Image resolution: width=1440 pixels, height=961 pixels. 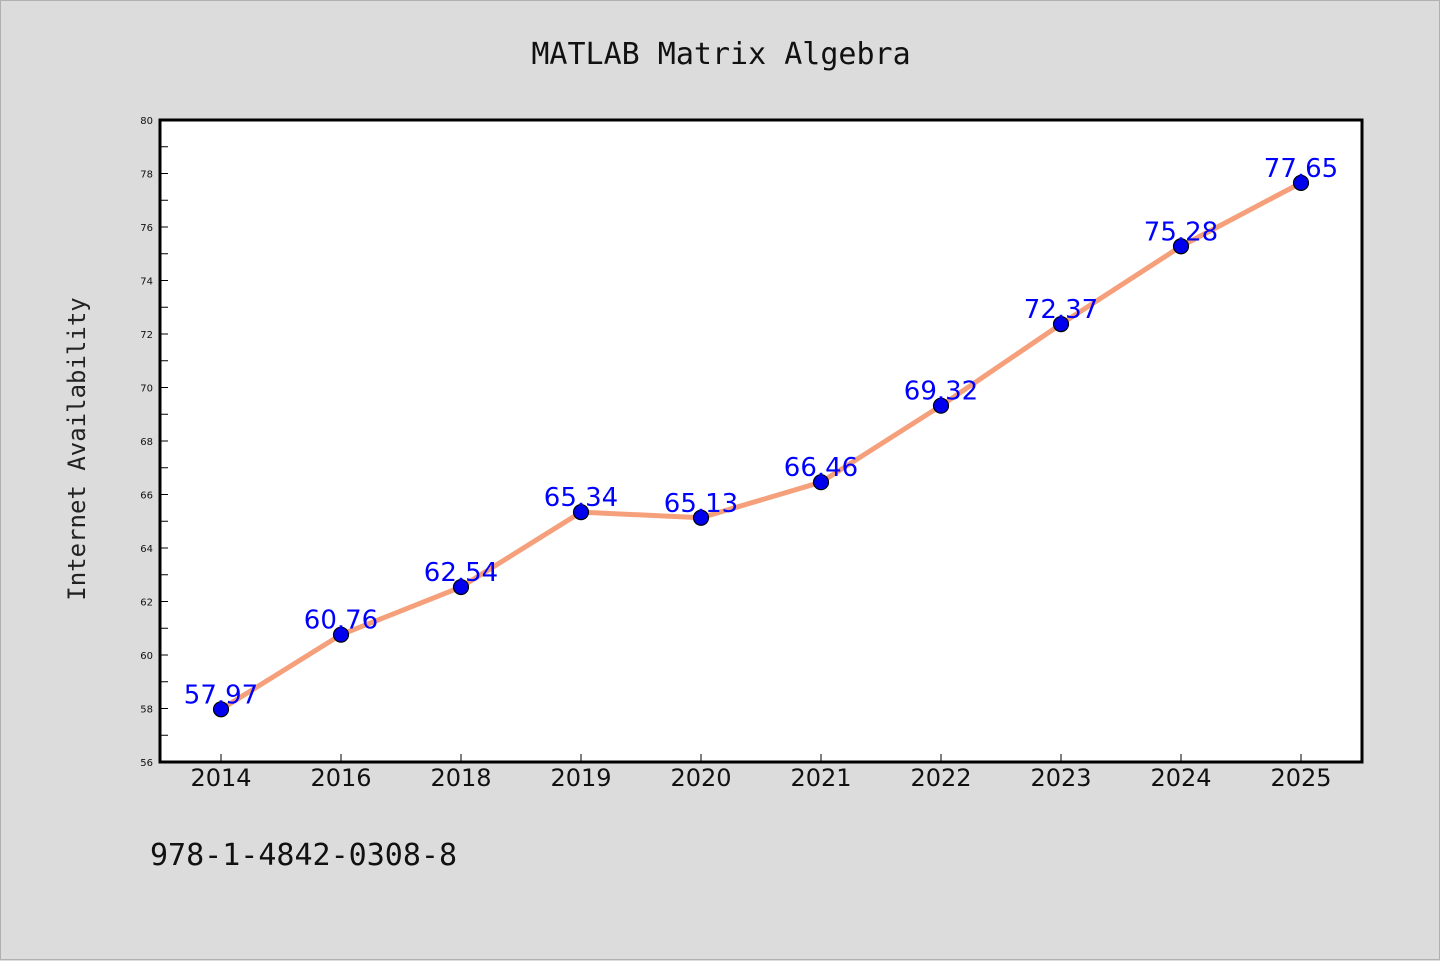 I want to click on data-label: 66.46, so click(x=821, y=468).